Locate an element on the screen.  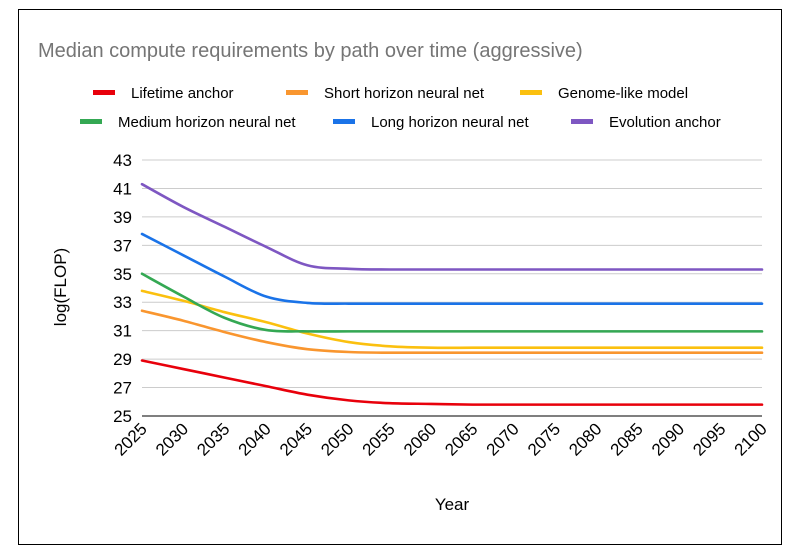
x-axis-title: Year is located at coordinates (452, 504).